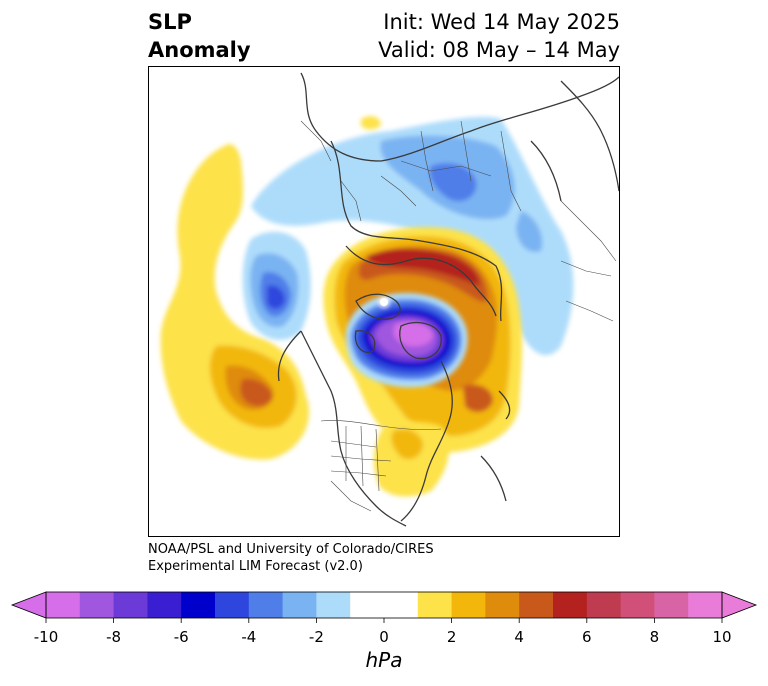  What do you see at coordinates (46, 637) in the screenshot?
I see `colorbar-tick-label: -10` at bounding box center [46, 637].